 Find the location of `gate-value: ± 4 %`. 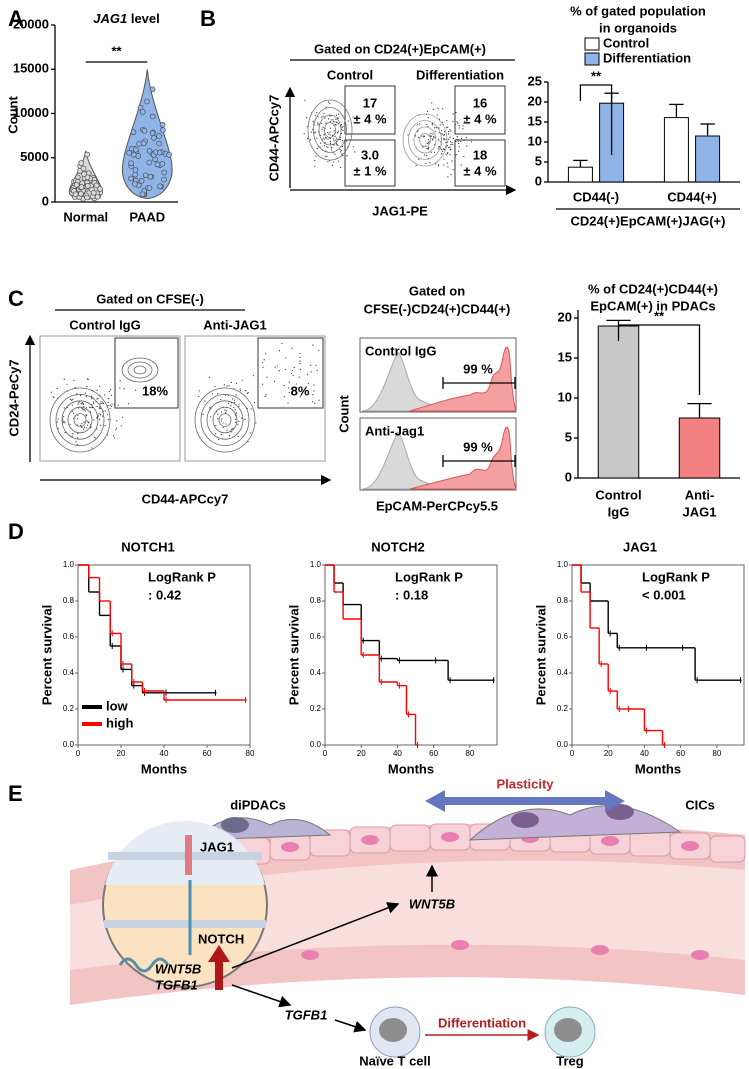

gate-value: ± 4 % is located at coordinates (370, 118).